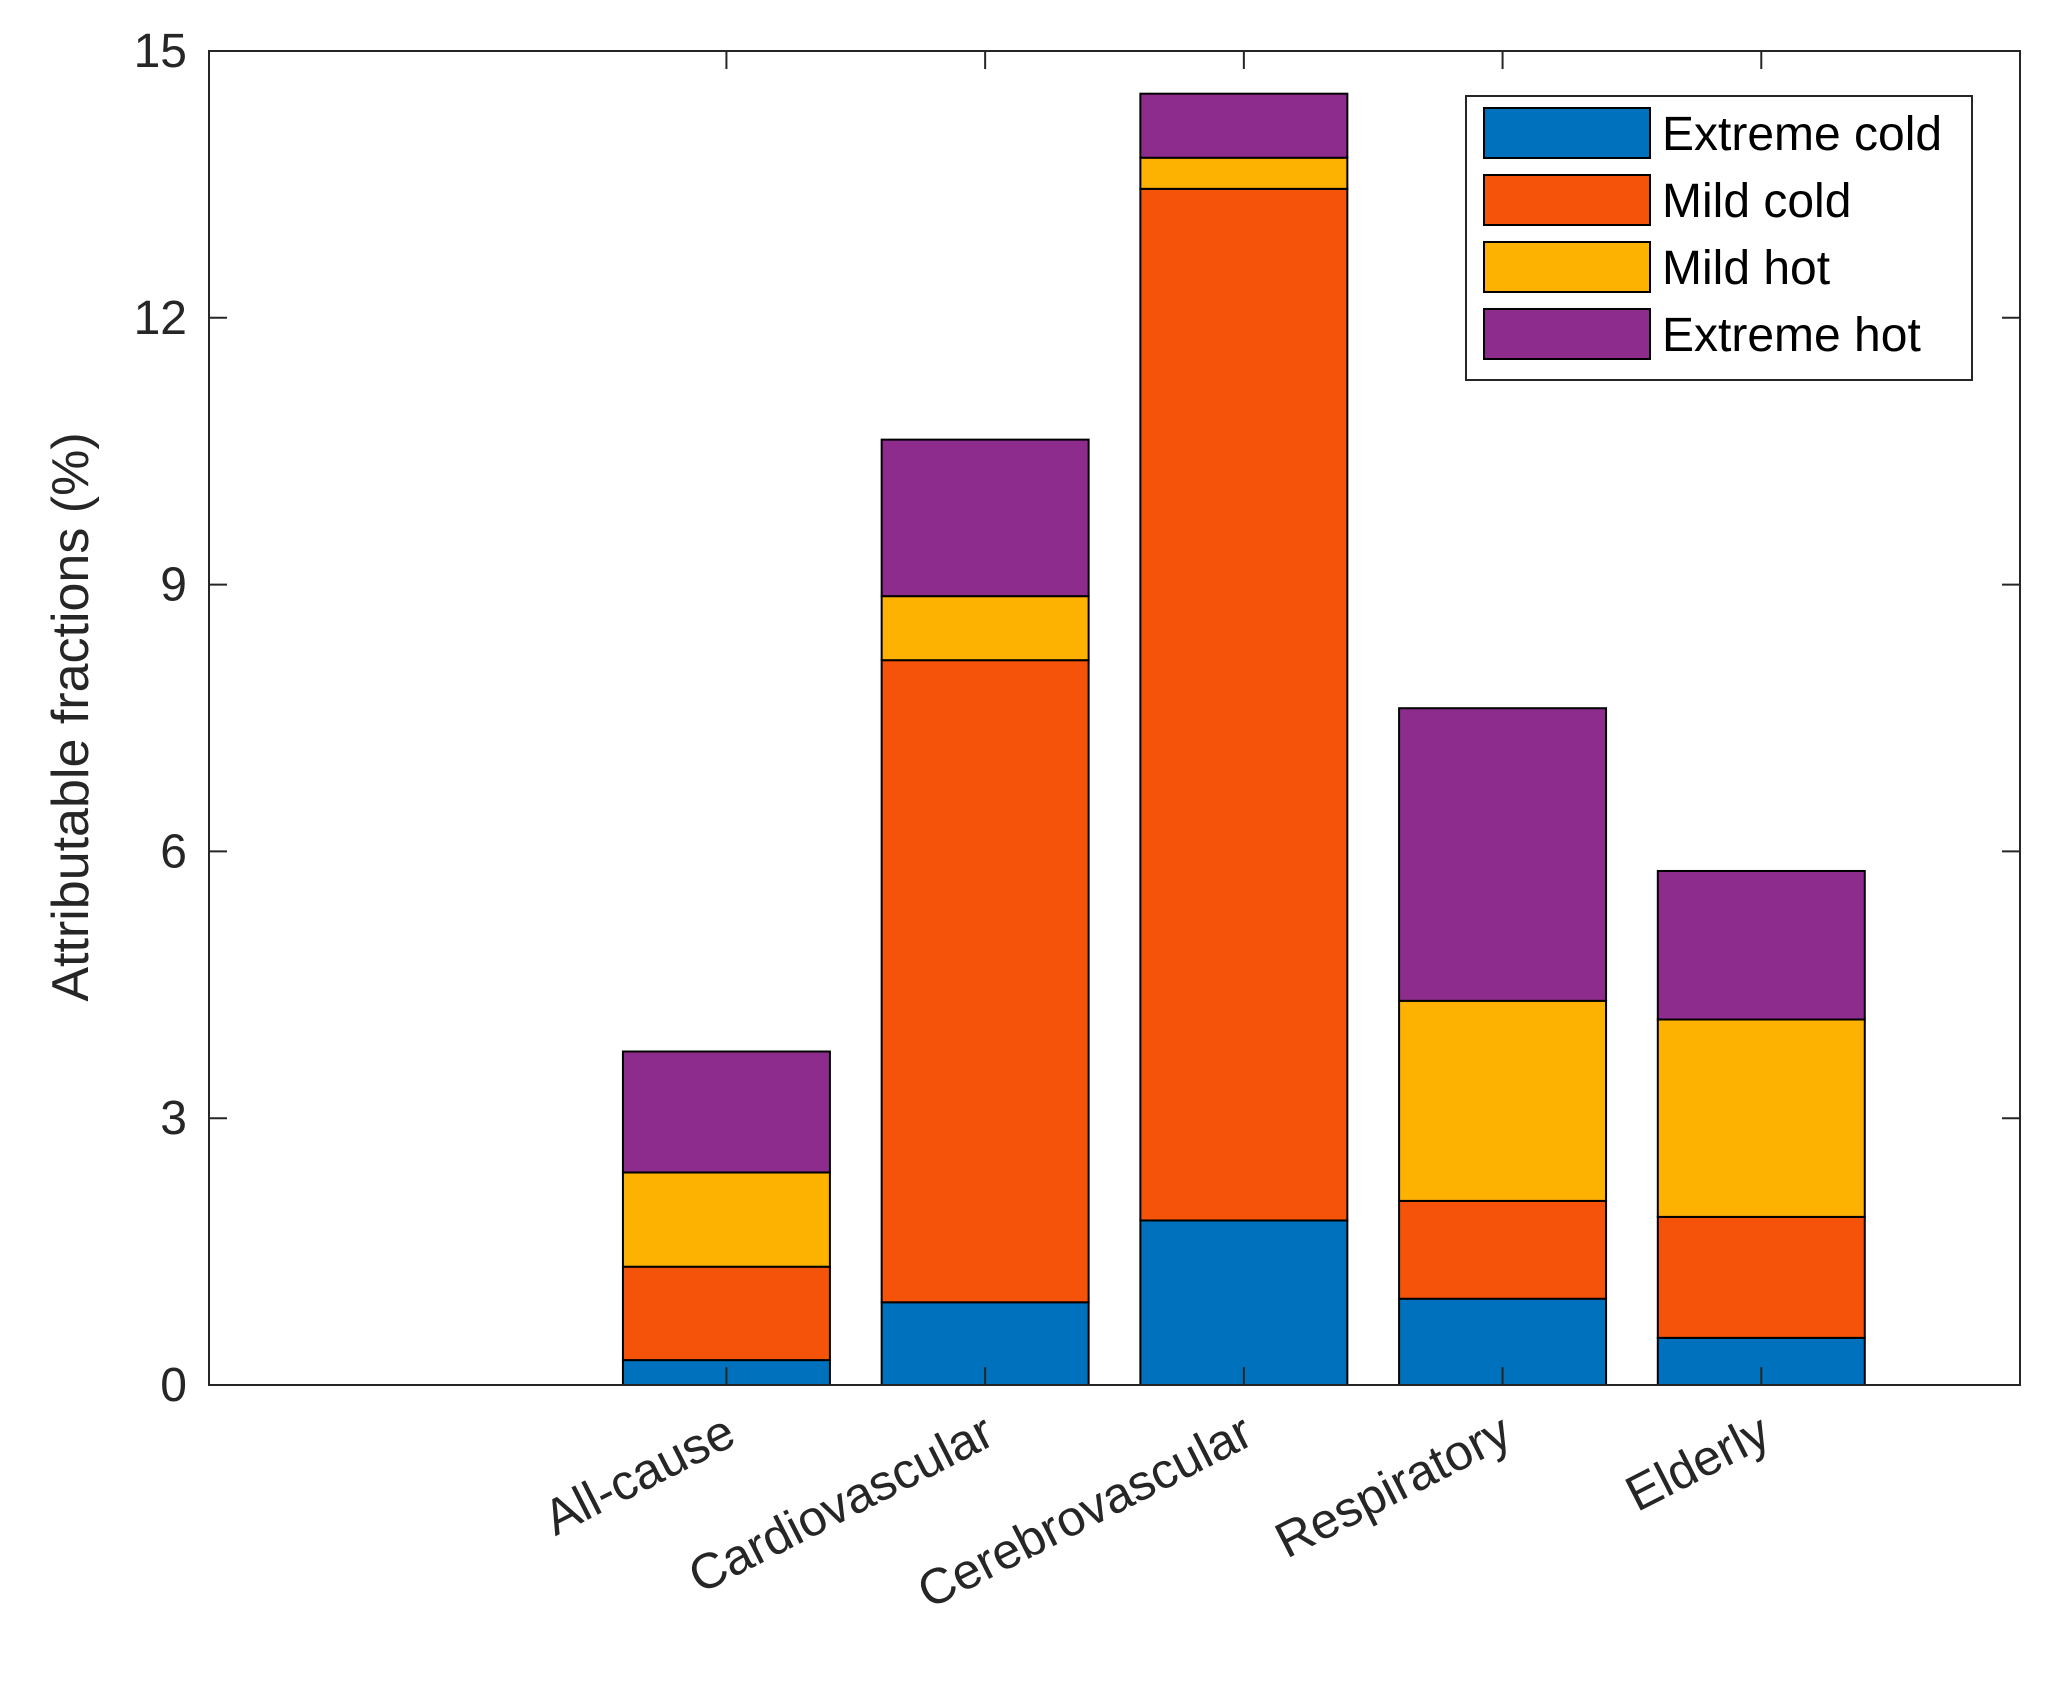 Image resolution: width=2048 pixels, height=1688 pixels. I want to click on legend-swatch-extreme-cold, so click(1567, 133).